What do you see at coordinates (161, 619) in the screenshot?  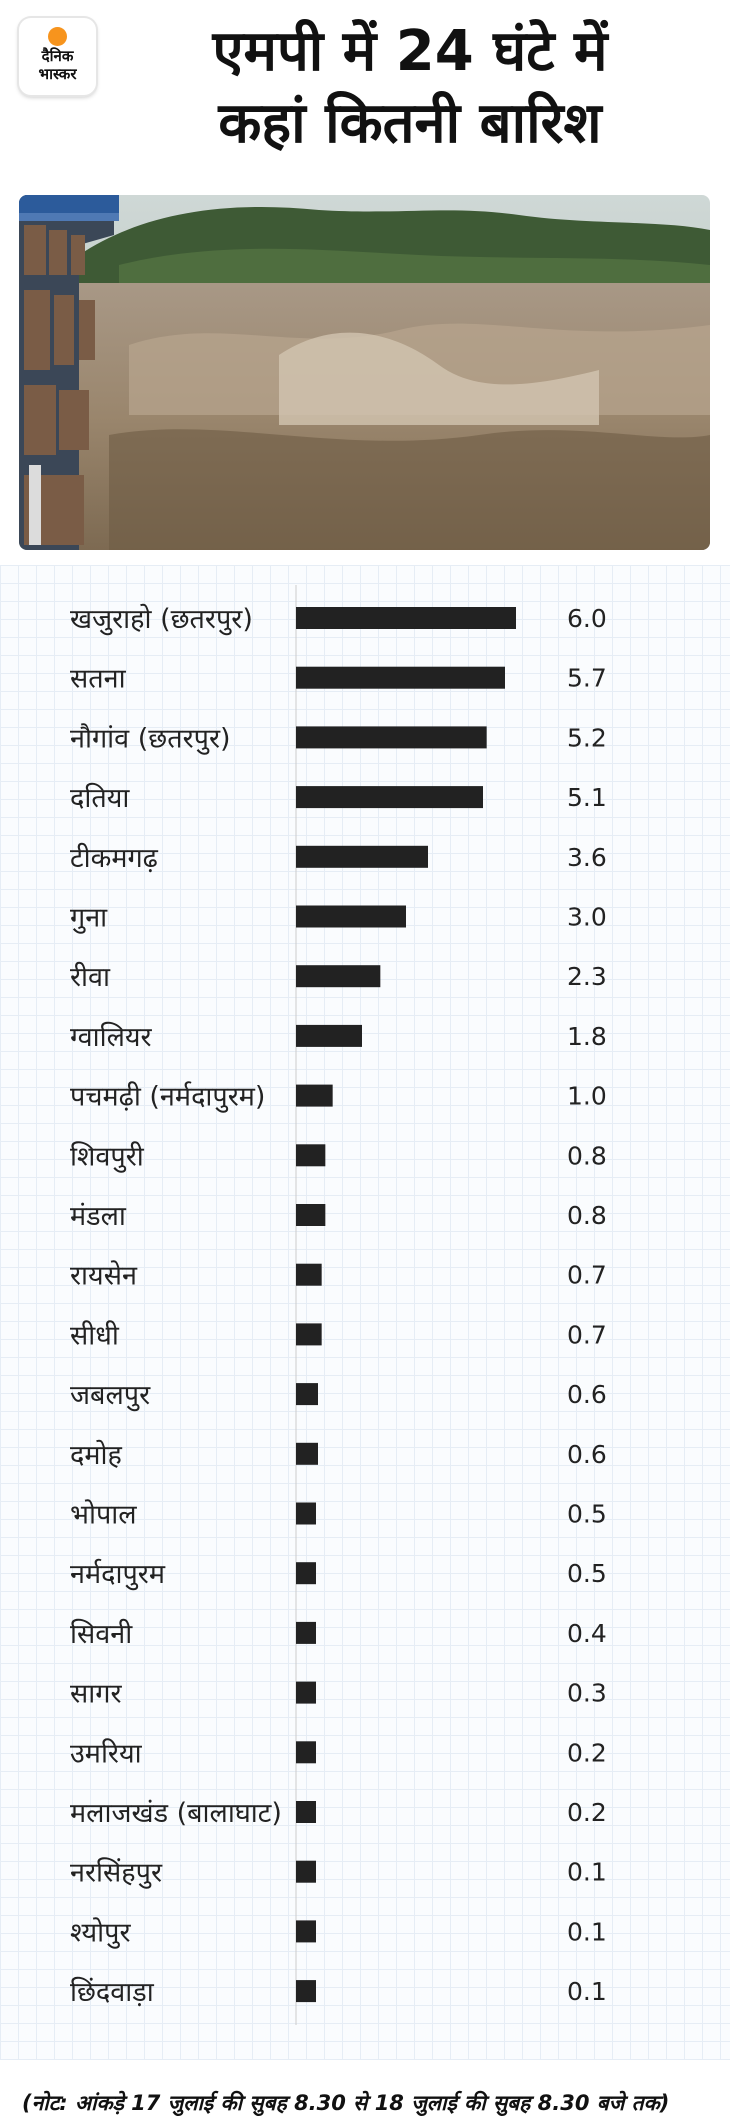 I see `category-label: खजुराहो (छतरपुर)` at bounding box center [161, 619].